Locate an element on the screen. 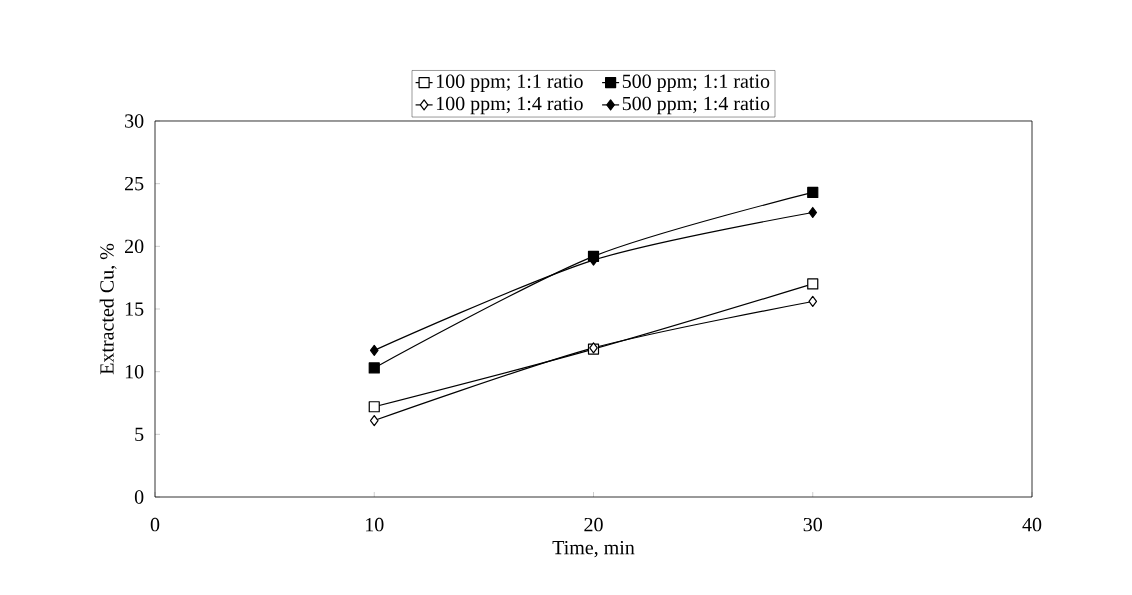 This screenshot has width=1132, height=595. y-tick-label: 30 is located at coordinates (134, 121).